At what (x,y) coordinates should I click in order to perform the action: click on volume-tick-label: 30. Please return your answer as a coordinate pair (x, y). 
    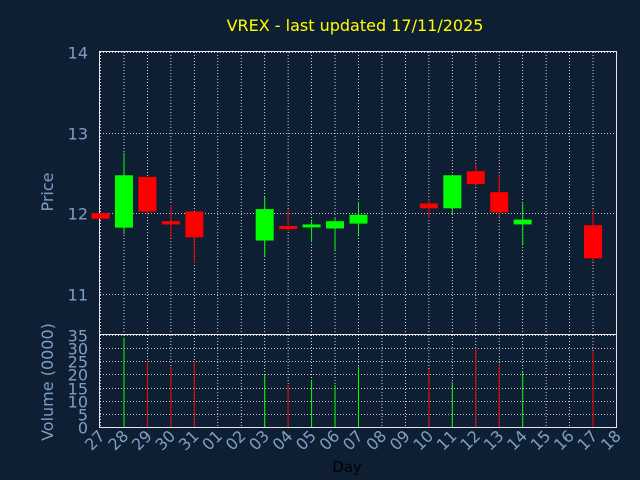
    Looking at the image, I should click on (78, 349).